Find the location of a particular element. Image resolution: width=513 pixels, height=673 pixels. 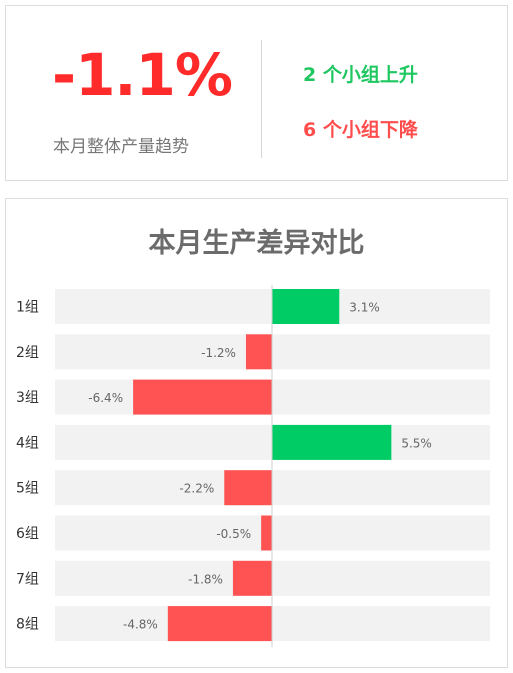

value-label: -4.8% is located at coordinates (140, 625).